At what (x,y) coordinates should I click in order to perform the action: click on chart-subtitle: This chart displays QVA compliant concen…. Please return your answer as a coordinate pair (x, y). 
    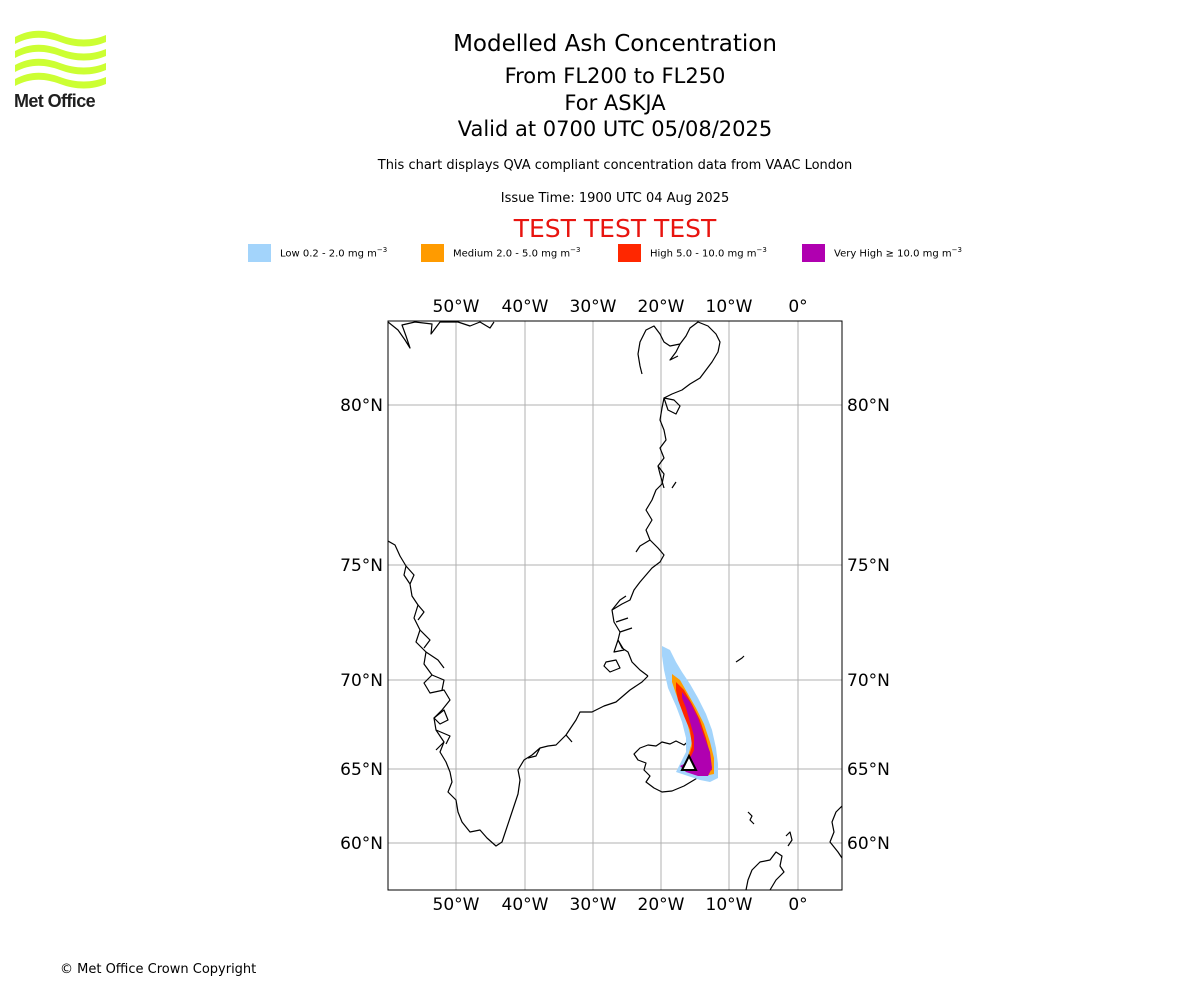
    Looking at the image, I should click on (615, 165).